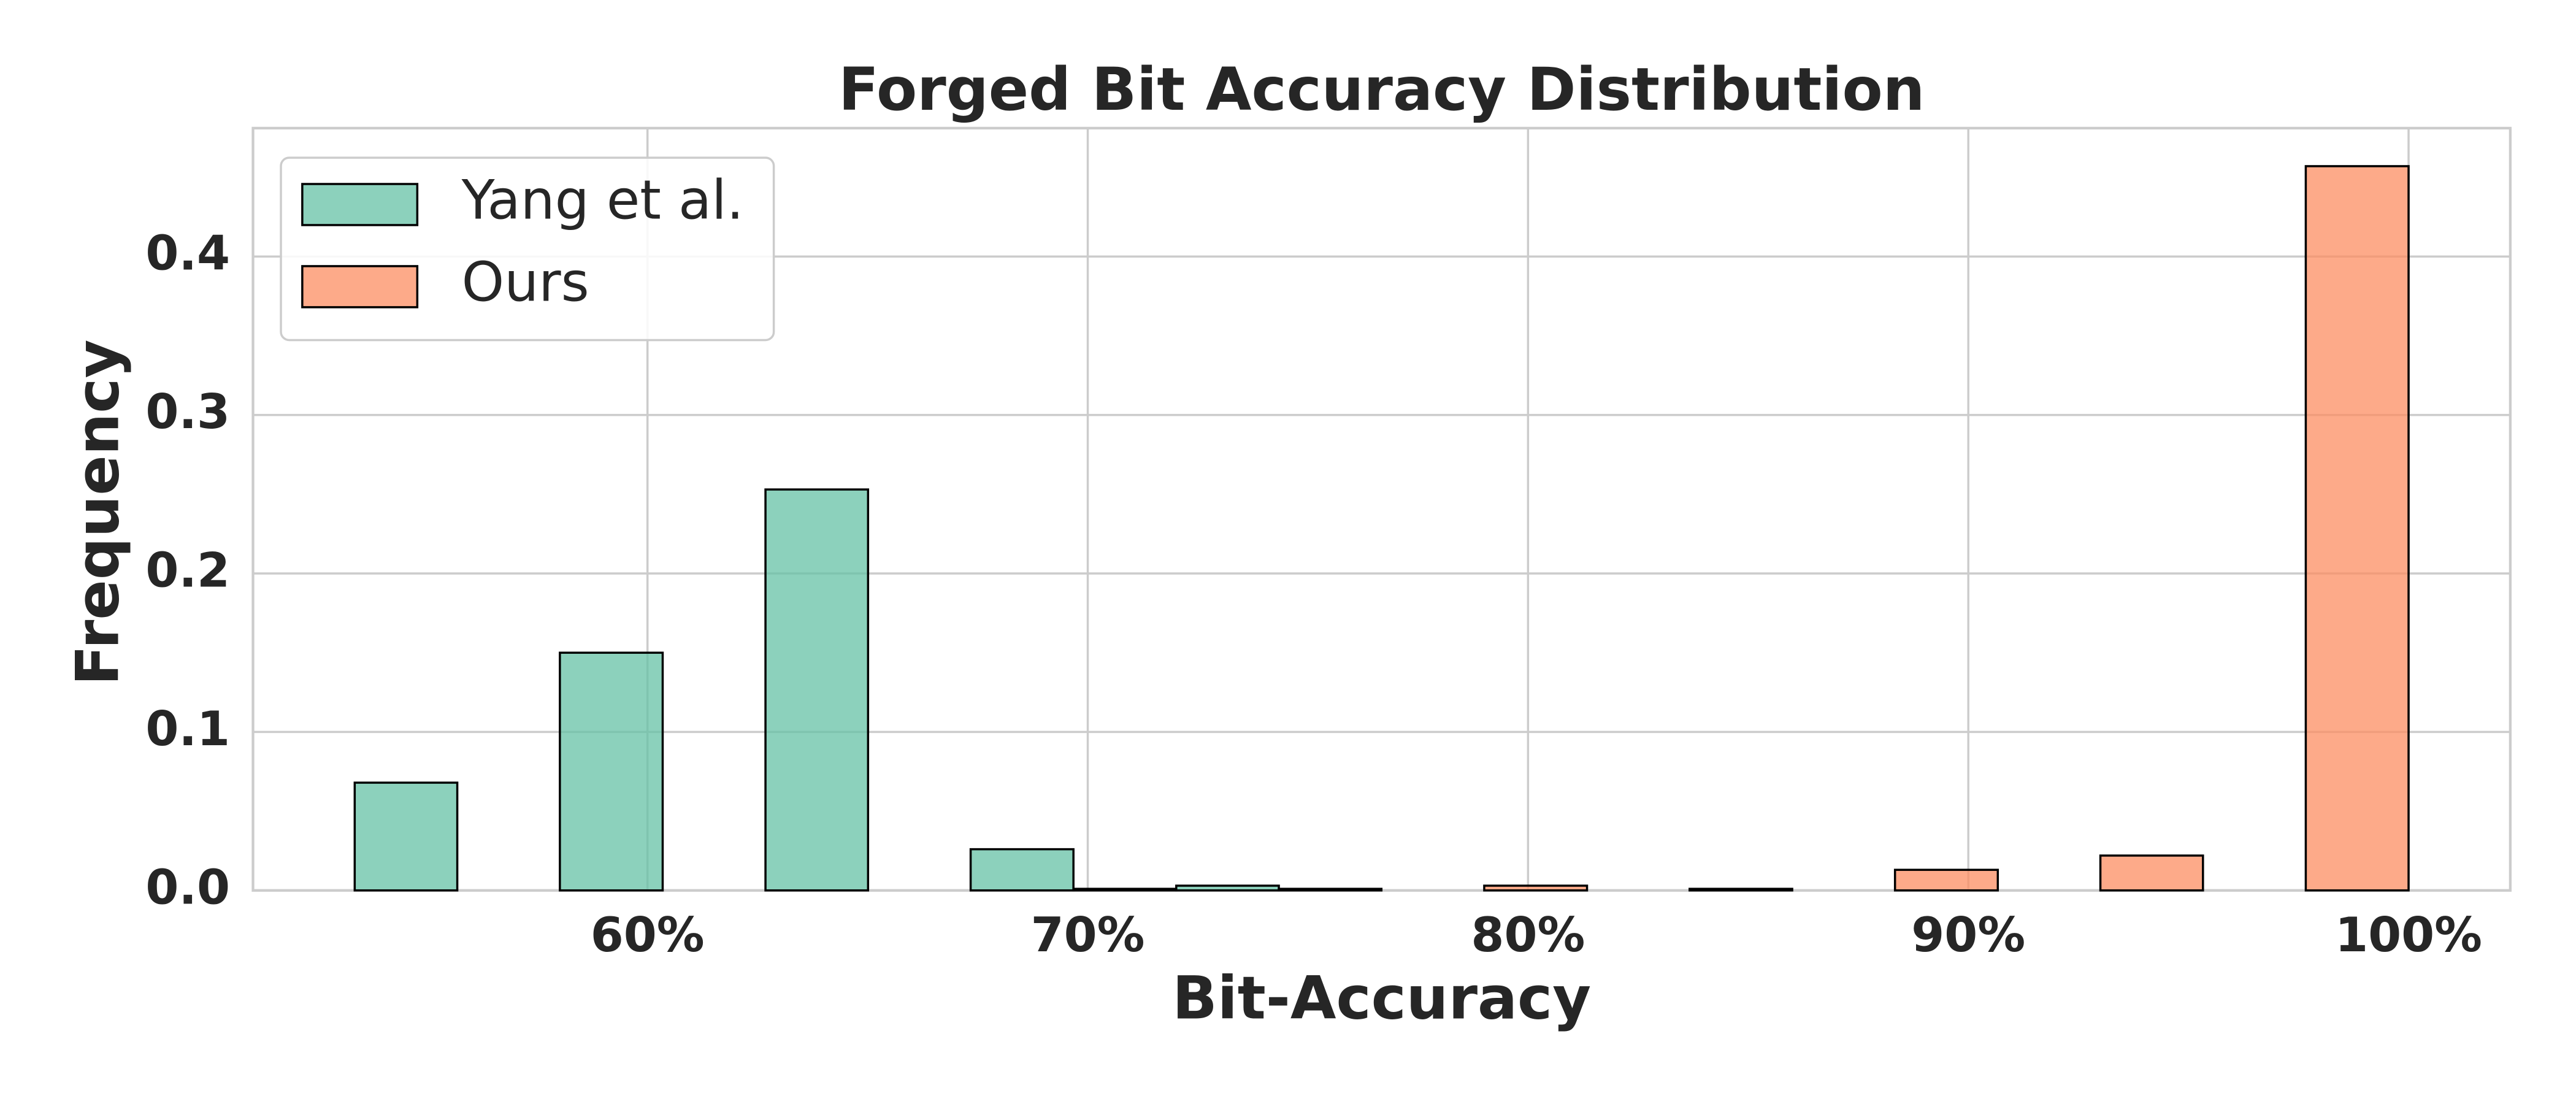 This screenshot has height=1104, width=2576. I want to click on x-tick-label: 90%, so click(1968, 935).